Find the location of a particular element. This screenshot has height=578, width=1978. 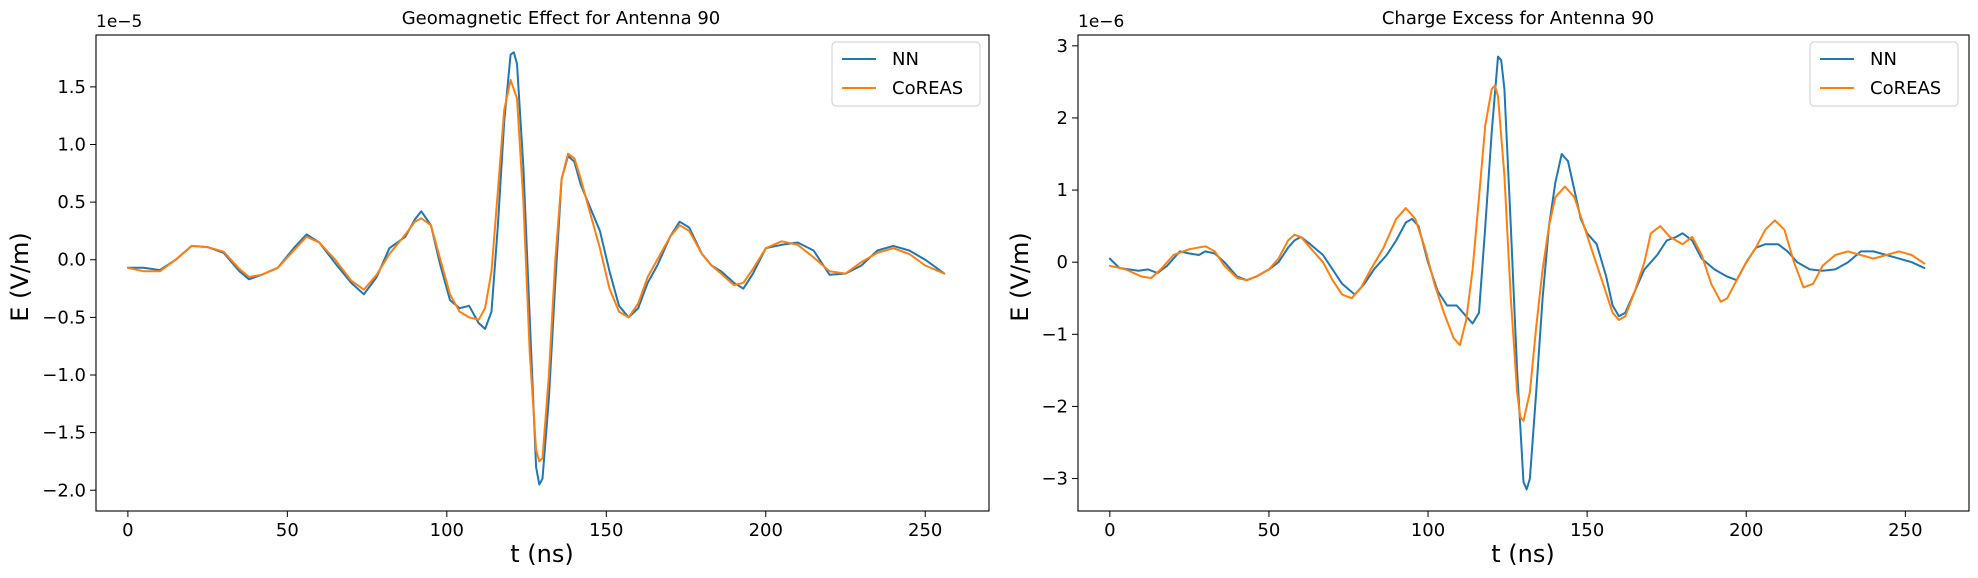

y-tick-label: 0.5 is located at coordinates (71, 202).